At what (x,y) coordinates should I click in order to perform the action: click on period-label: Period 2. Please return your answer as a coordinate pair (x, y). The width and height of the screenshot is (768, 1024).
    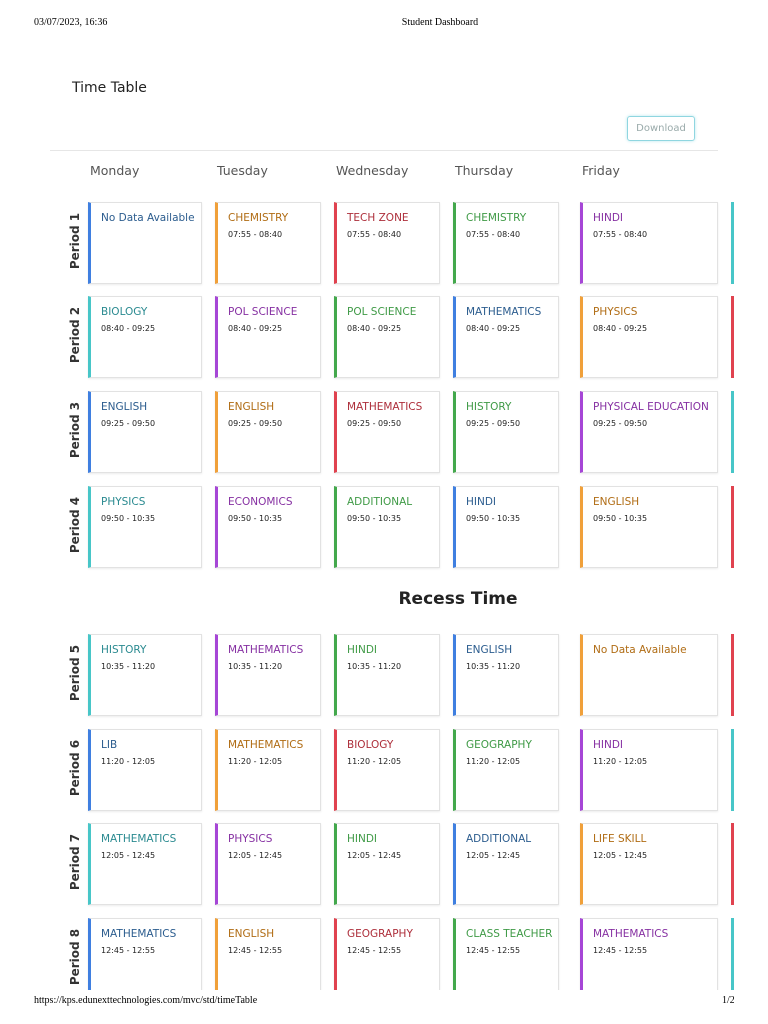
    Looking at the image, I should click on (75, 335).